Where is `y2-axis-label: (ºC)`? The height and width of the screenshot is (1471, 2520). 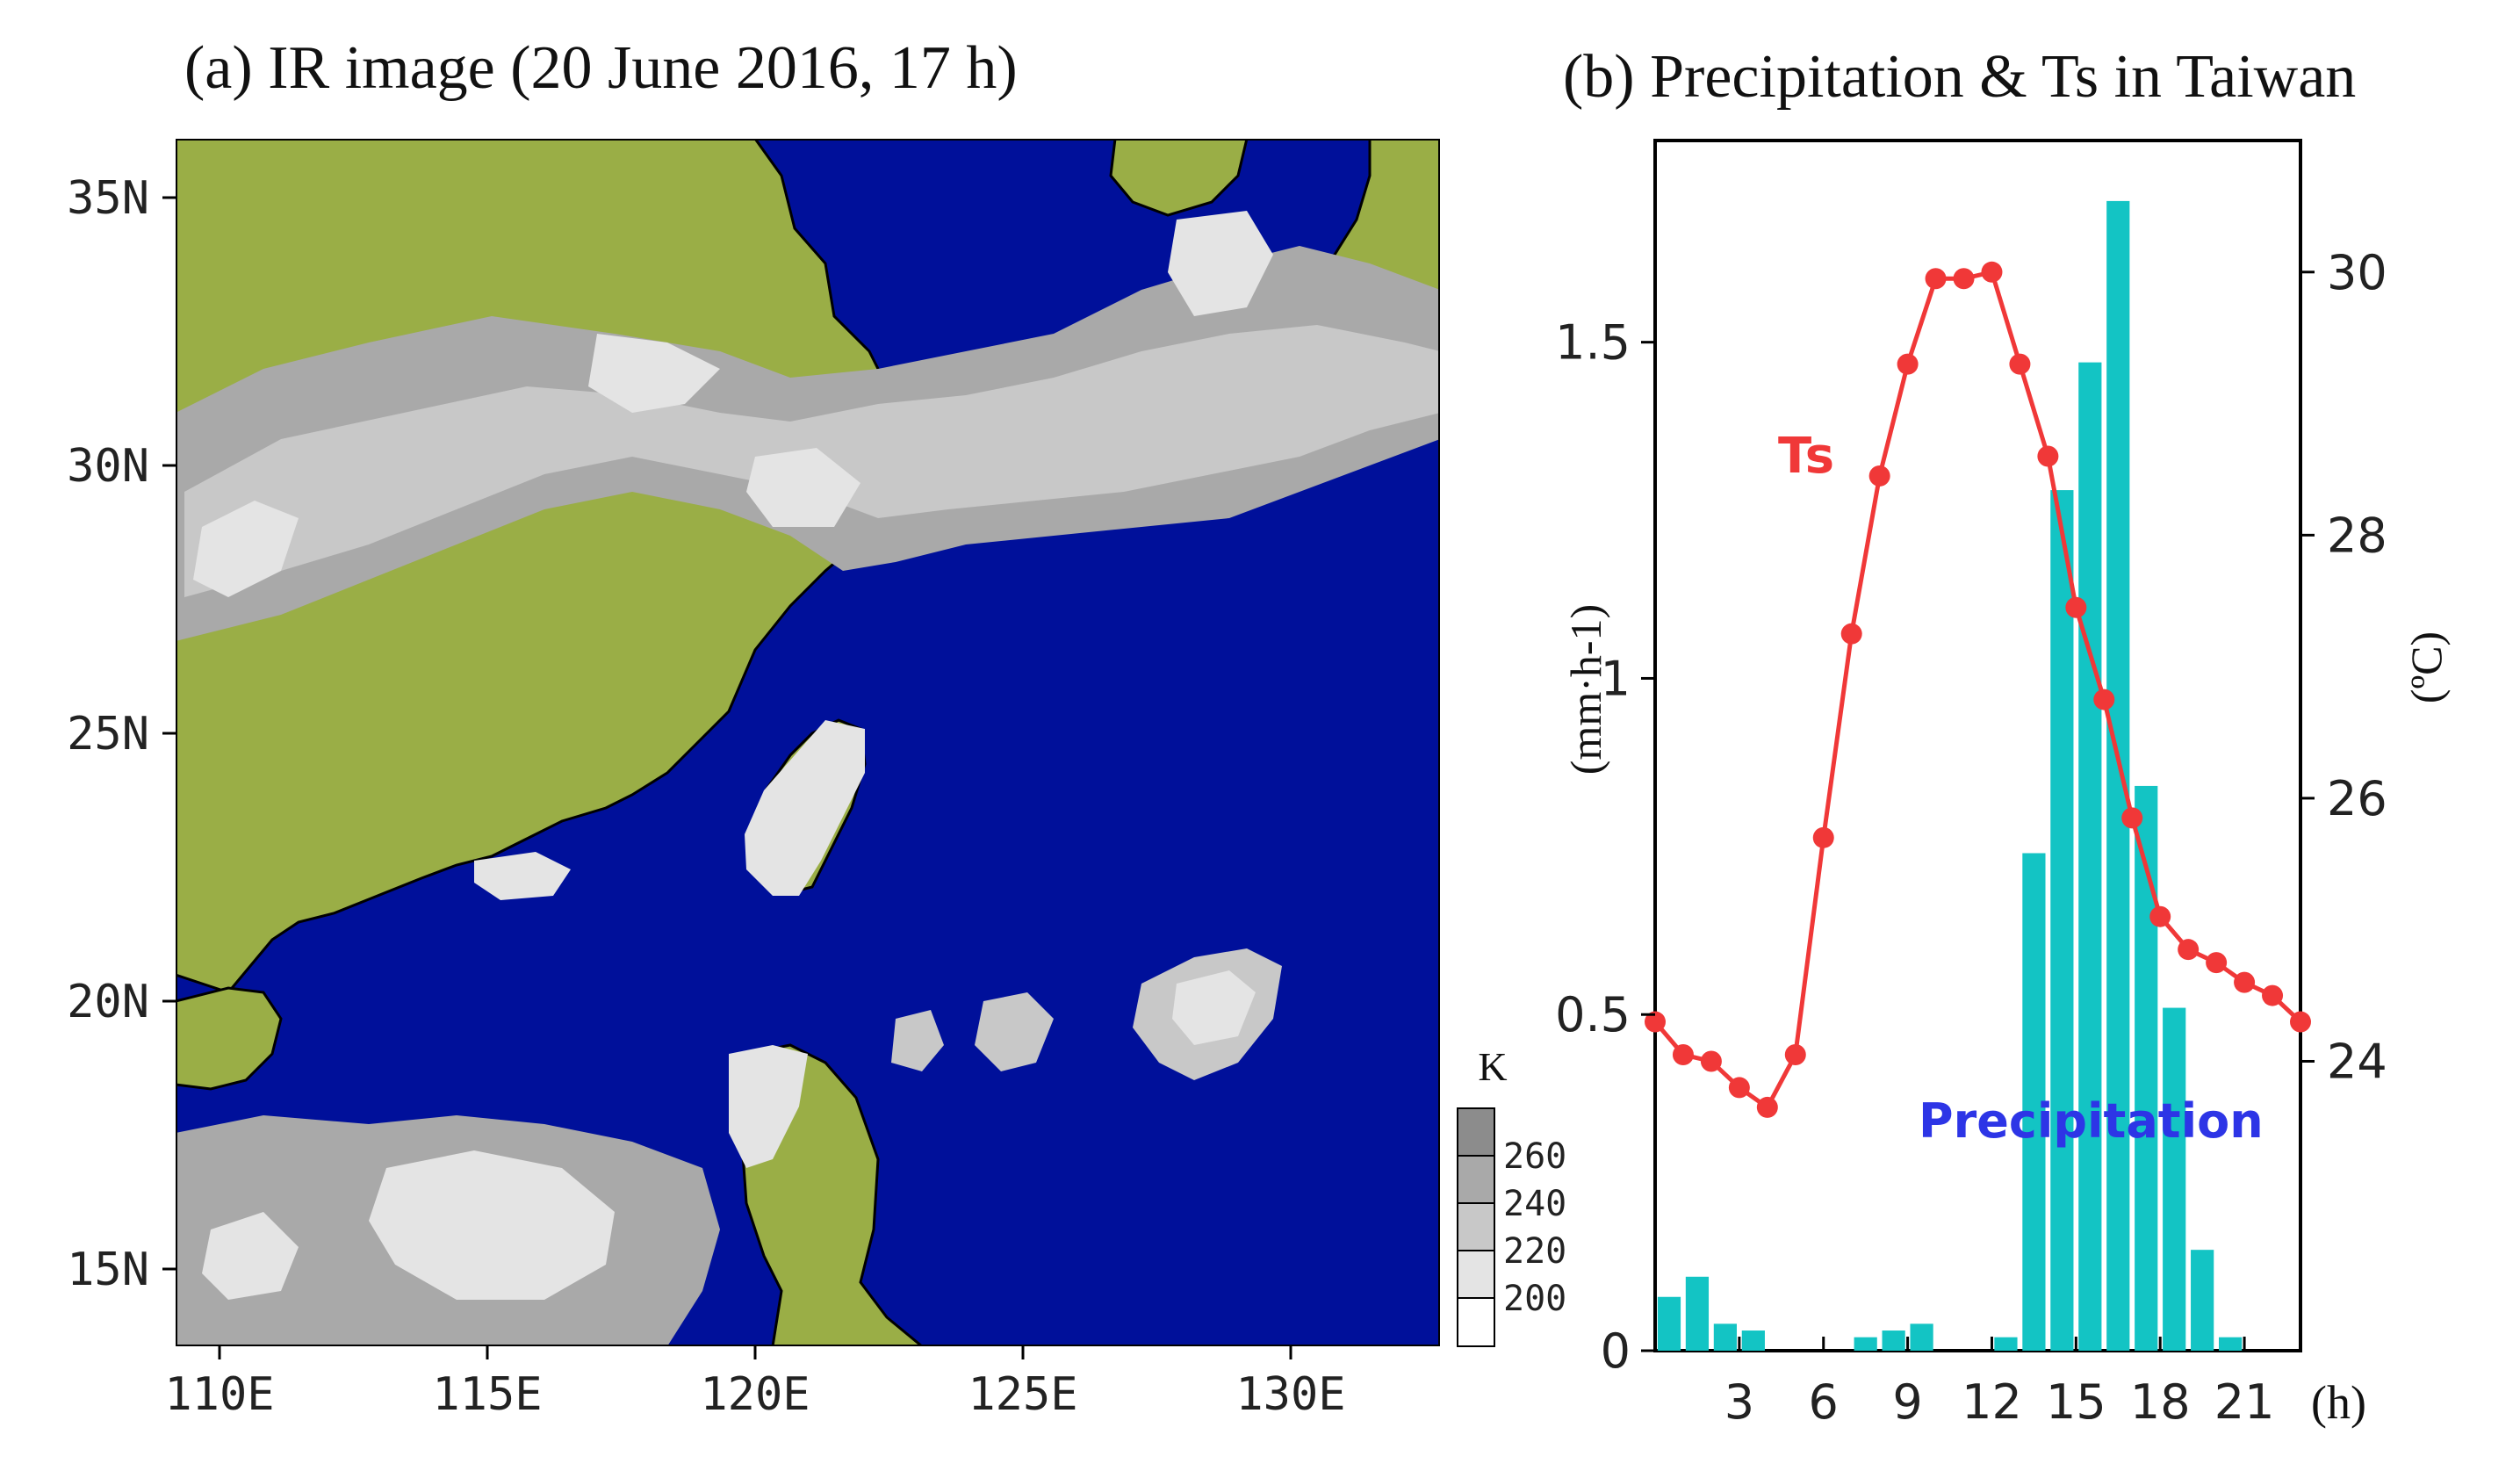
y2-axis-label: (ºC) is located at coordinates (2426, 667).